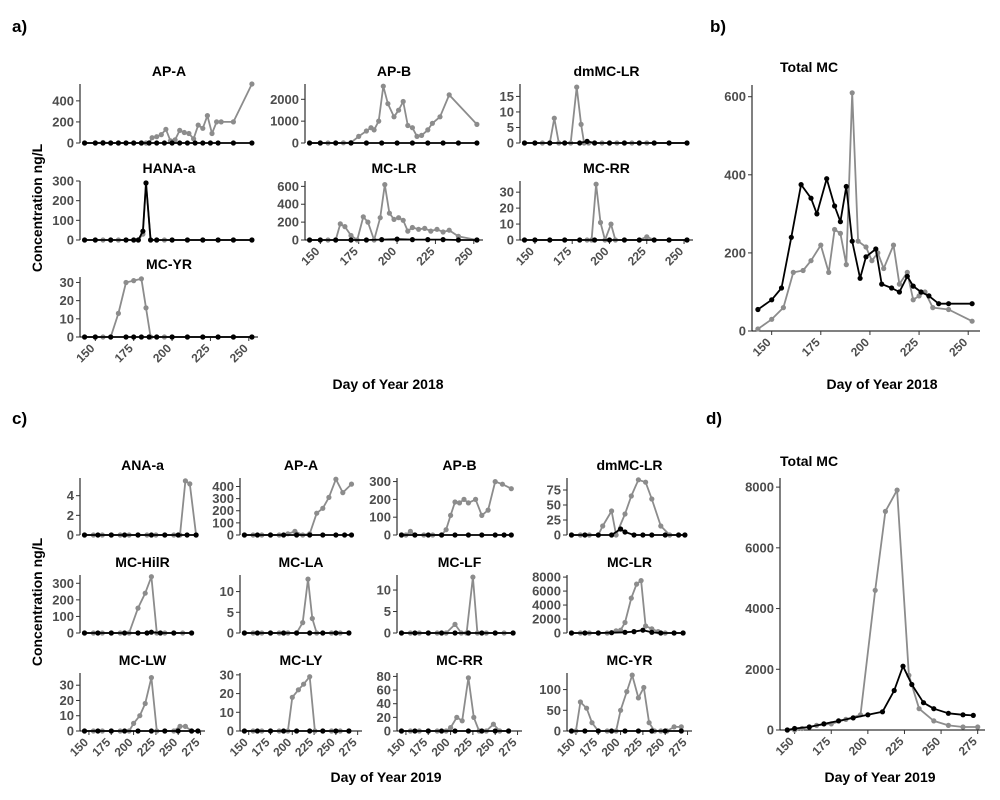  Describe the element at coordinates (70, 535) in the screenshot. I see `c-ana-a-0-ytick-label: 0` at that location.